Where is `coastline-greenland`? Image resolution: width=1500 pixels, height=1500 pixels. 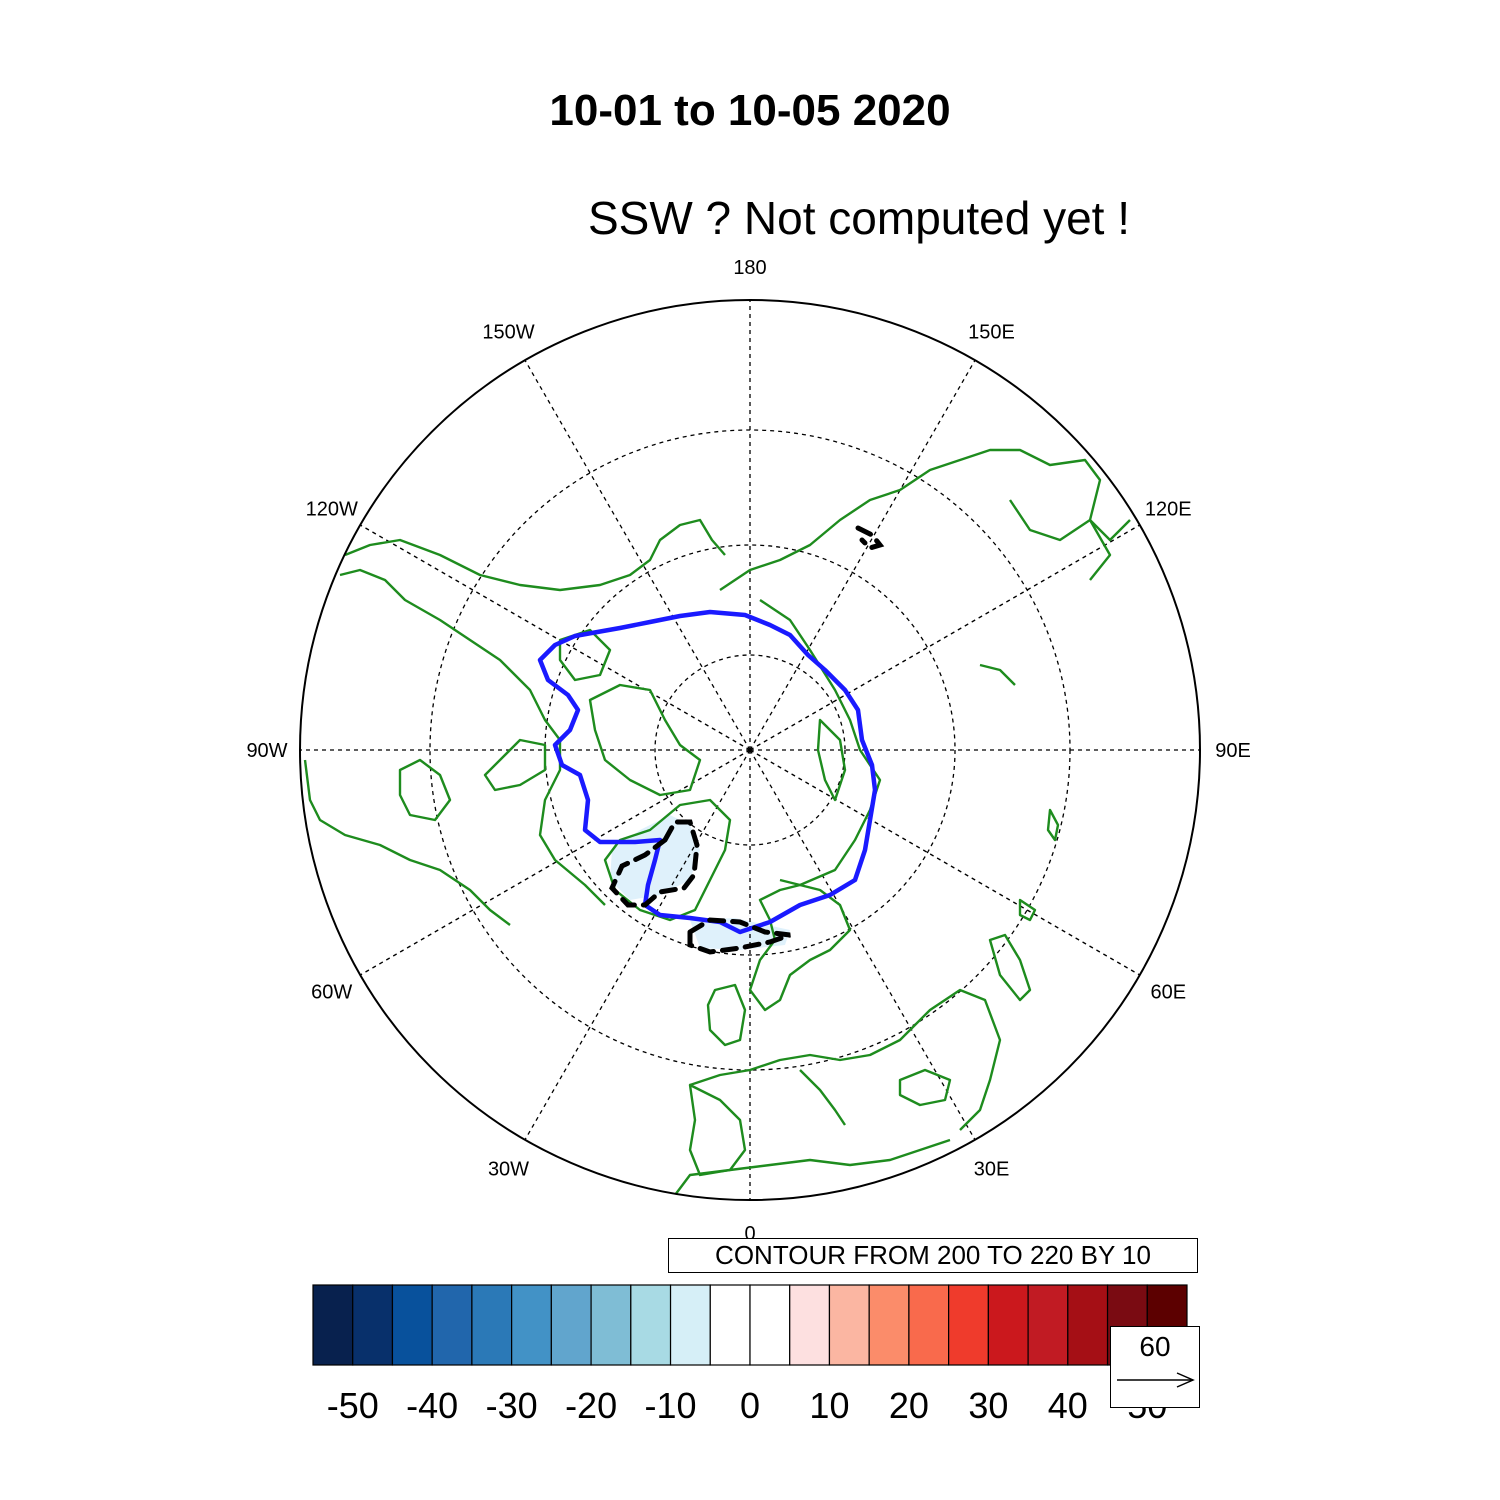
coastline-greenland is located at coordinates (667, 860).